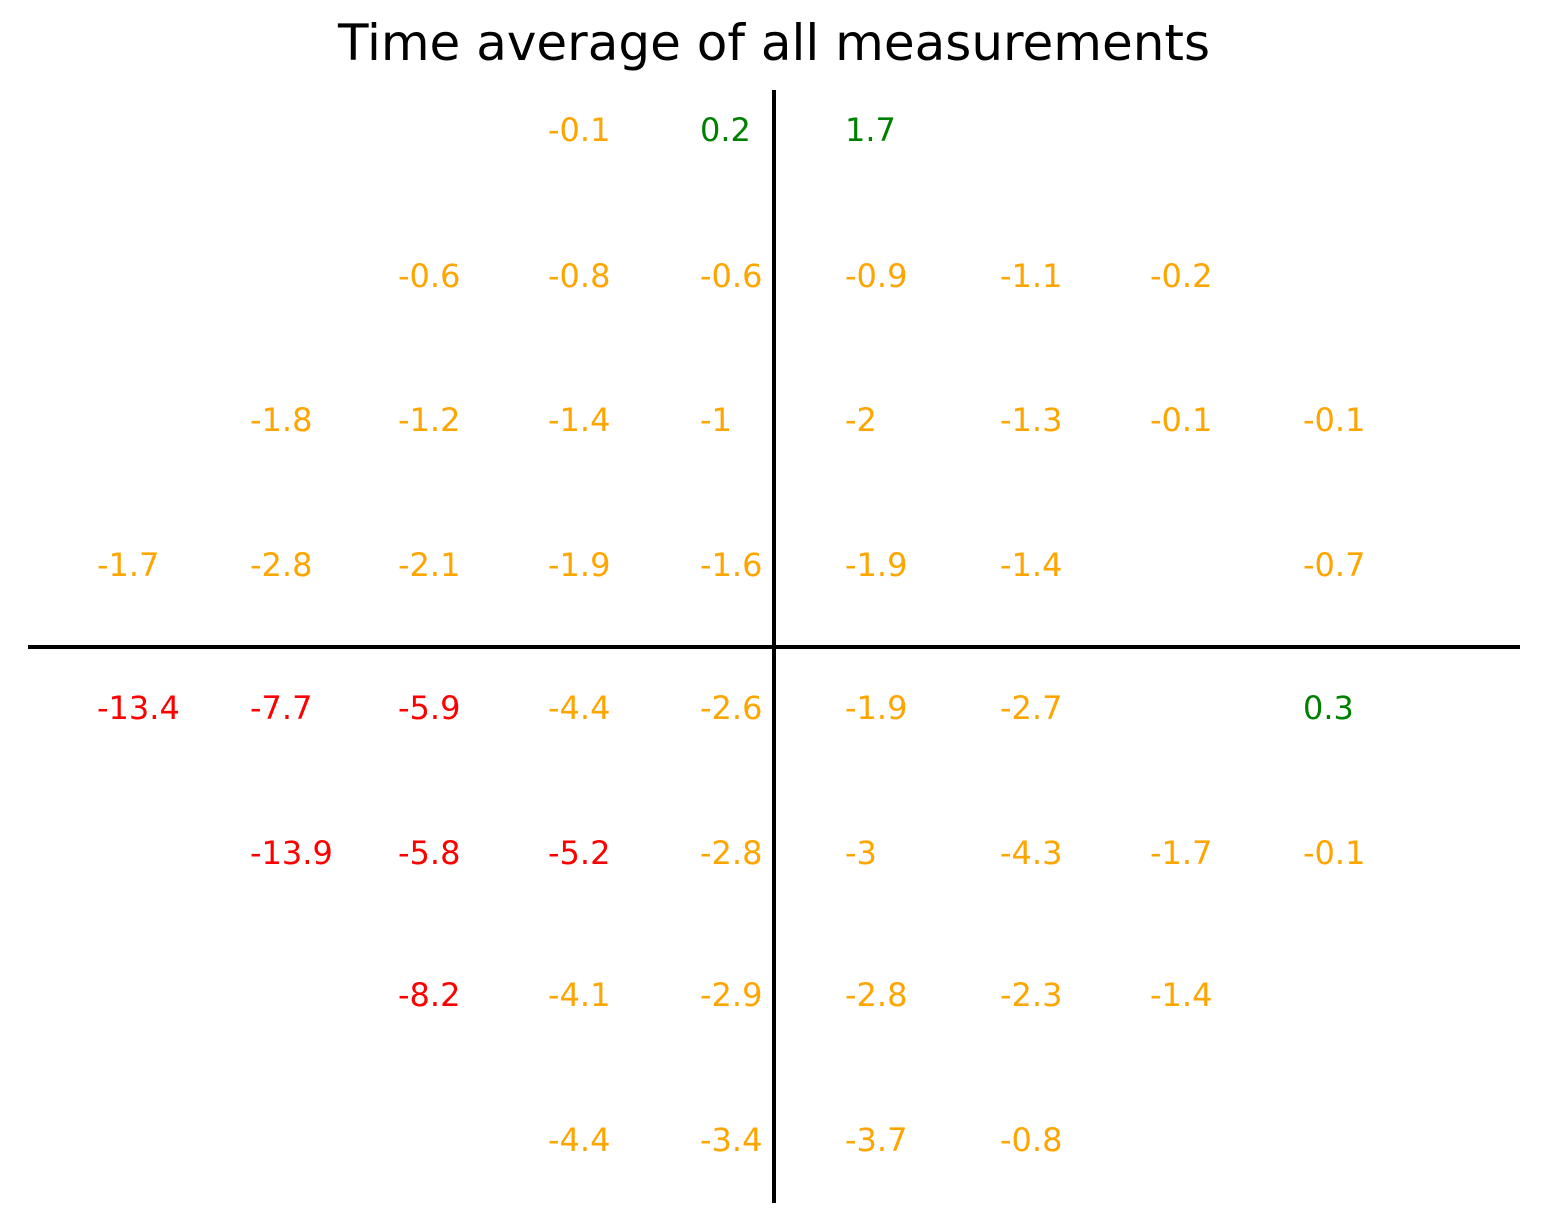 Image resolution: width=1548 pixels, height=1231 pixels. What do you see at coordinates (1328, 708) in the screenshot?
I see `cell-value: 0.3` at bounding box center [1328, 708].